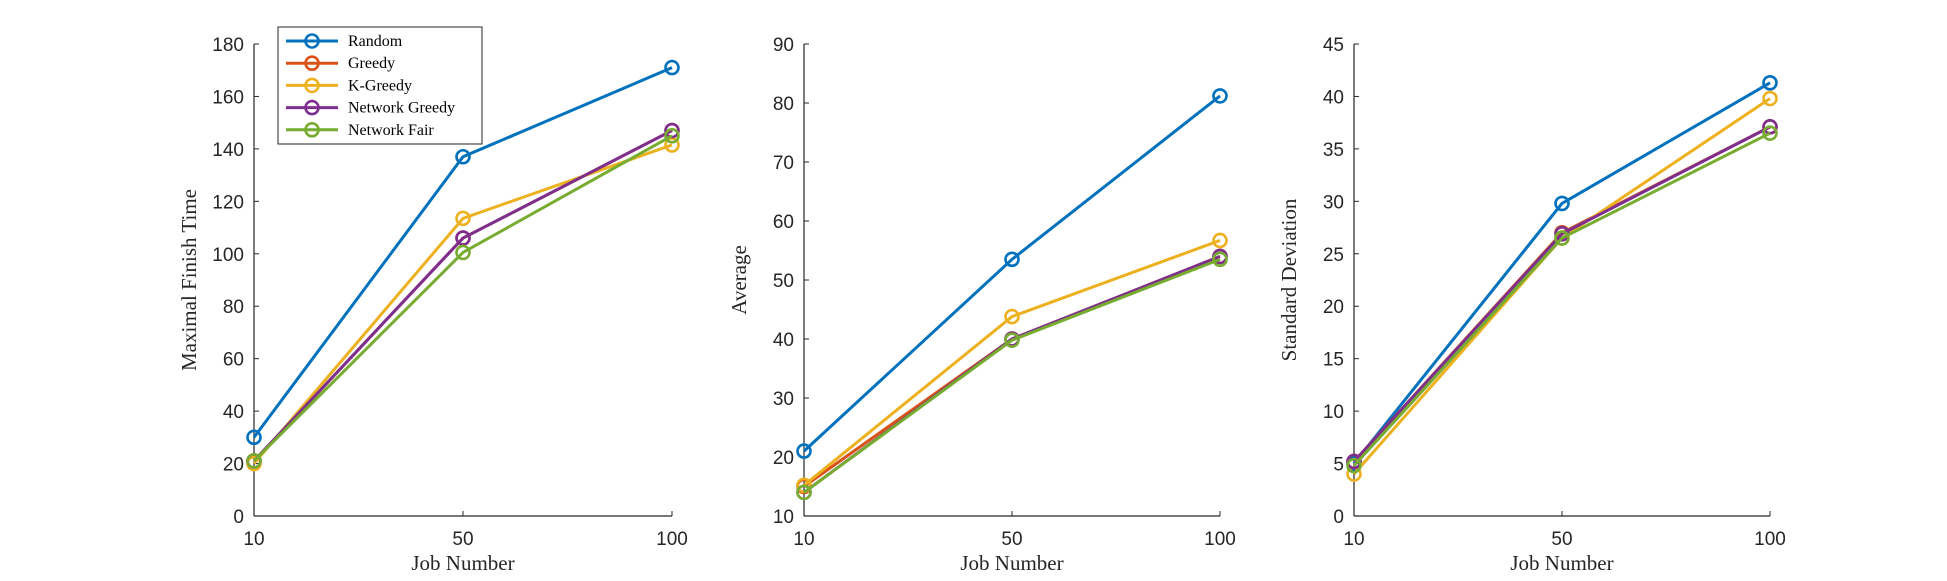  I want to click on y-tick-label: 50, so click(783, 281).